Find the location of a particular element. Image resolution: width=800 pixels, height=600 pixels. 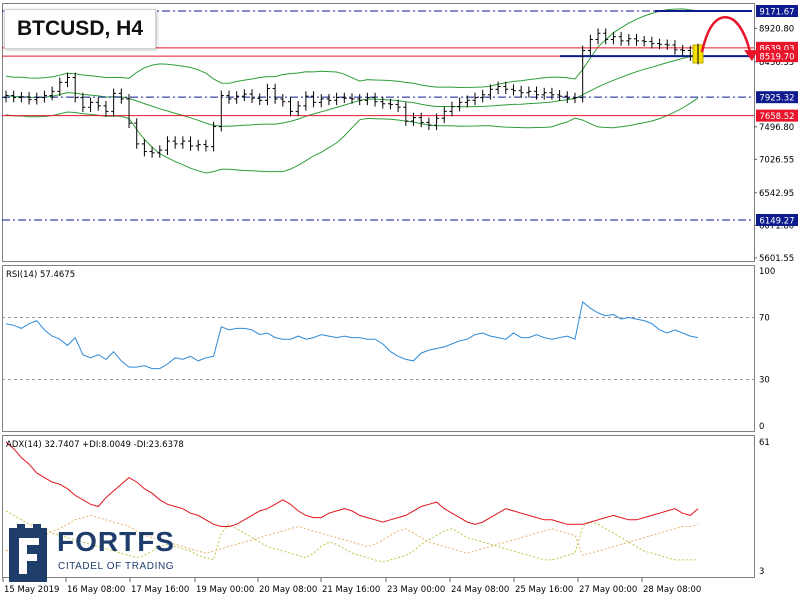

logo-name: FORTFS is located at coordinates (116, 541).